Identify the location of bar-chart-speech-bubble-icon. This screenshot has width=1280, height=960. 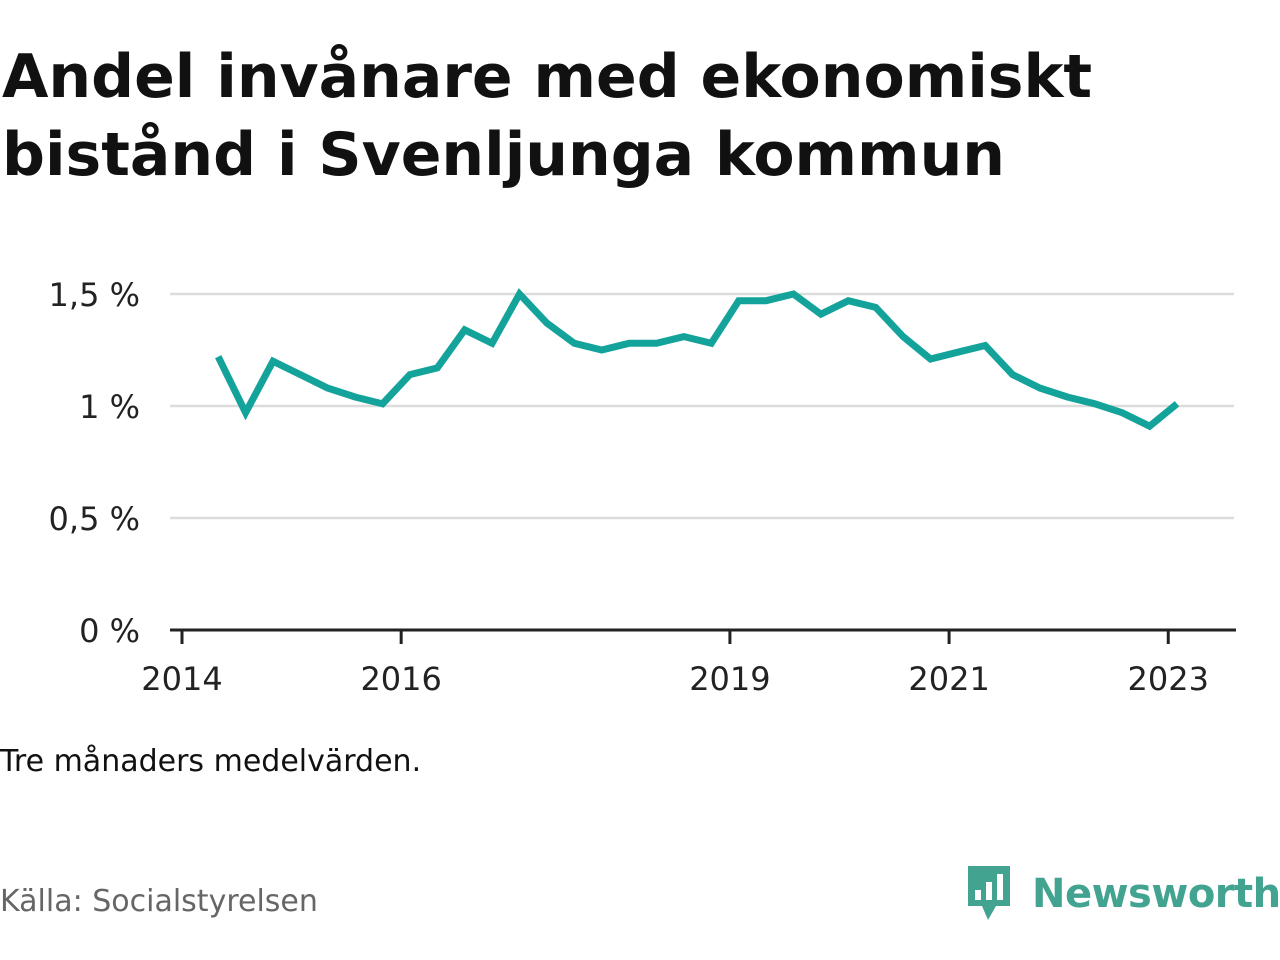
(989, 893).